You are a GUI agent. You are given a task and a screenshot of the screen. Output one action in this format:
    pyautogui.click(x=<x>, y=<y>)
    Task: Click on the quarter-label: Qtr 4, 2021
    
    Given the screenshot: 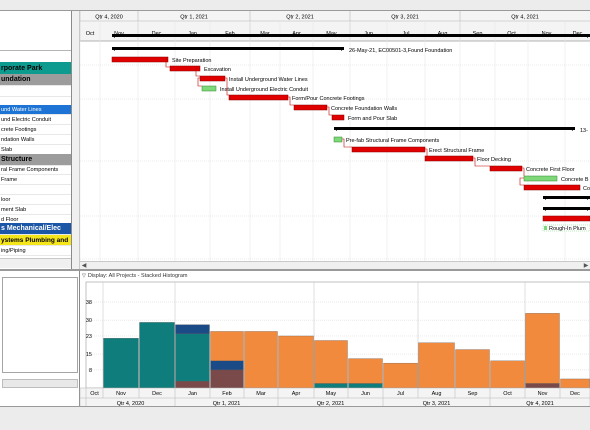 What is the action you would take?
    pyautogui.click(x=525, y=18)
    